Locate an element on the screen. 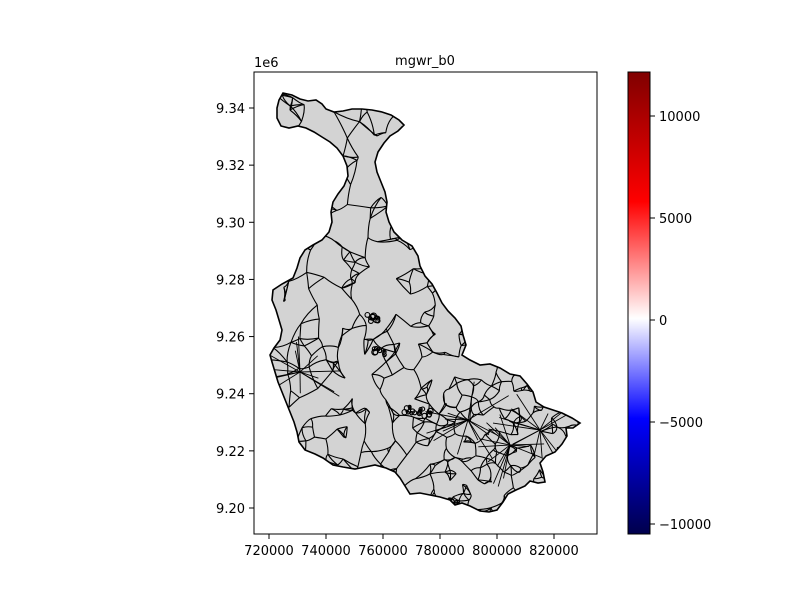 This screenshot has width=800, height=600. colorbar-tick-label: −10000 is located at coordinates (685, 525).